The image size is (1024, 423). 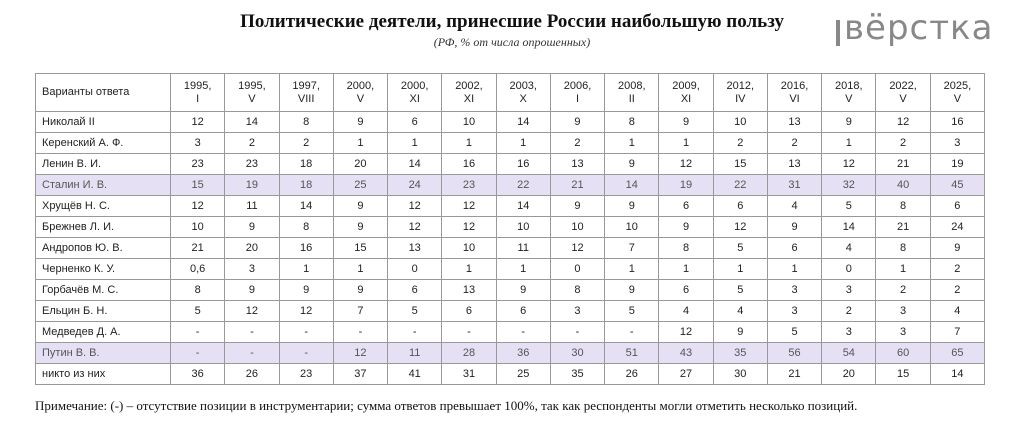 I want to click on column-header: 2022, V, so click(x=903, y=92).